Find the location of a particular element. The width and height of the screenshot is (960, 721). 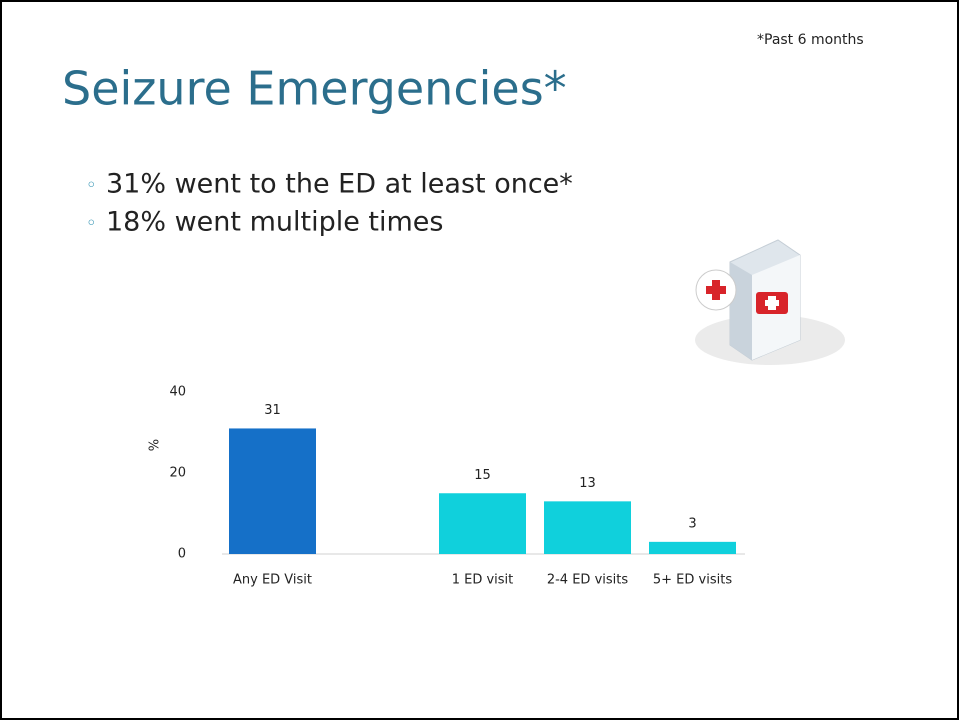

bullet: 31% went to the ED at least once* is located at coordinates (339, 184).